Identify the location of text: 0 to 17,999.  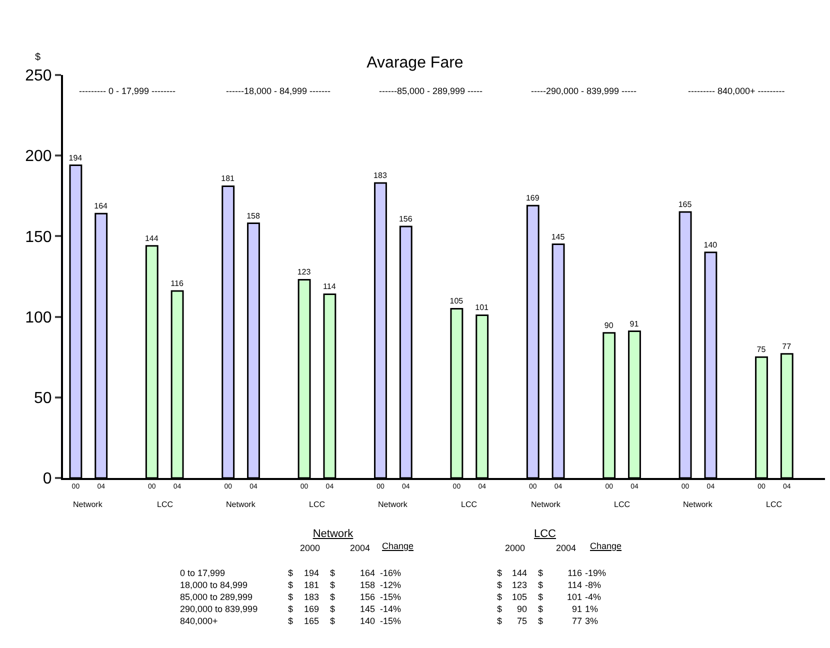
(203, 573).